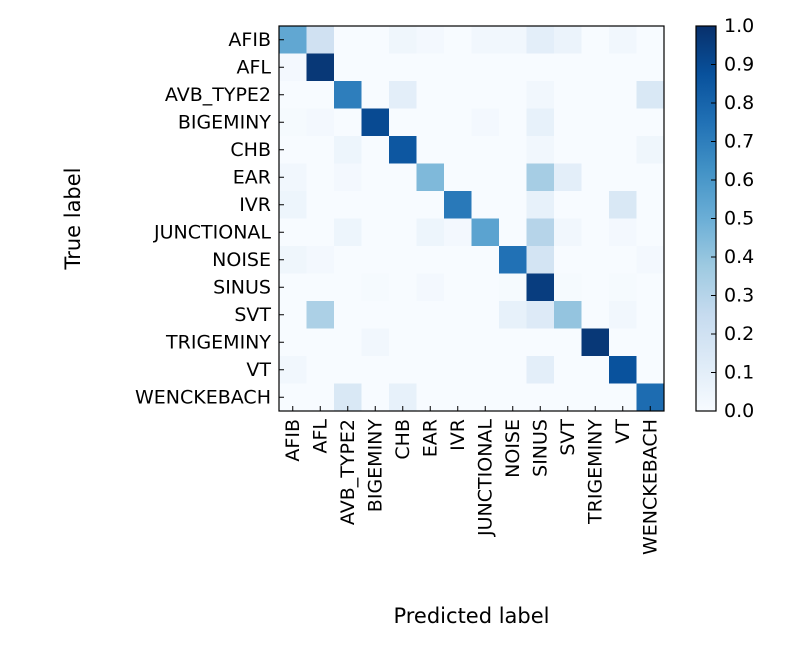  What do you see at coordinates (375, 466) in the screenshot?
I see `x-tick-label: BIGEMINY` at bounding box center [375, 466].